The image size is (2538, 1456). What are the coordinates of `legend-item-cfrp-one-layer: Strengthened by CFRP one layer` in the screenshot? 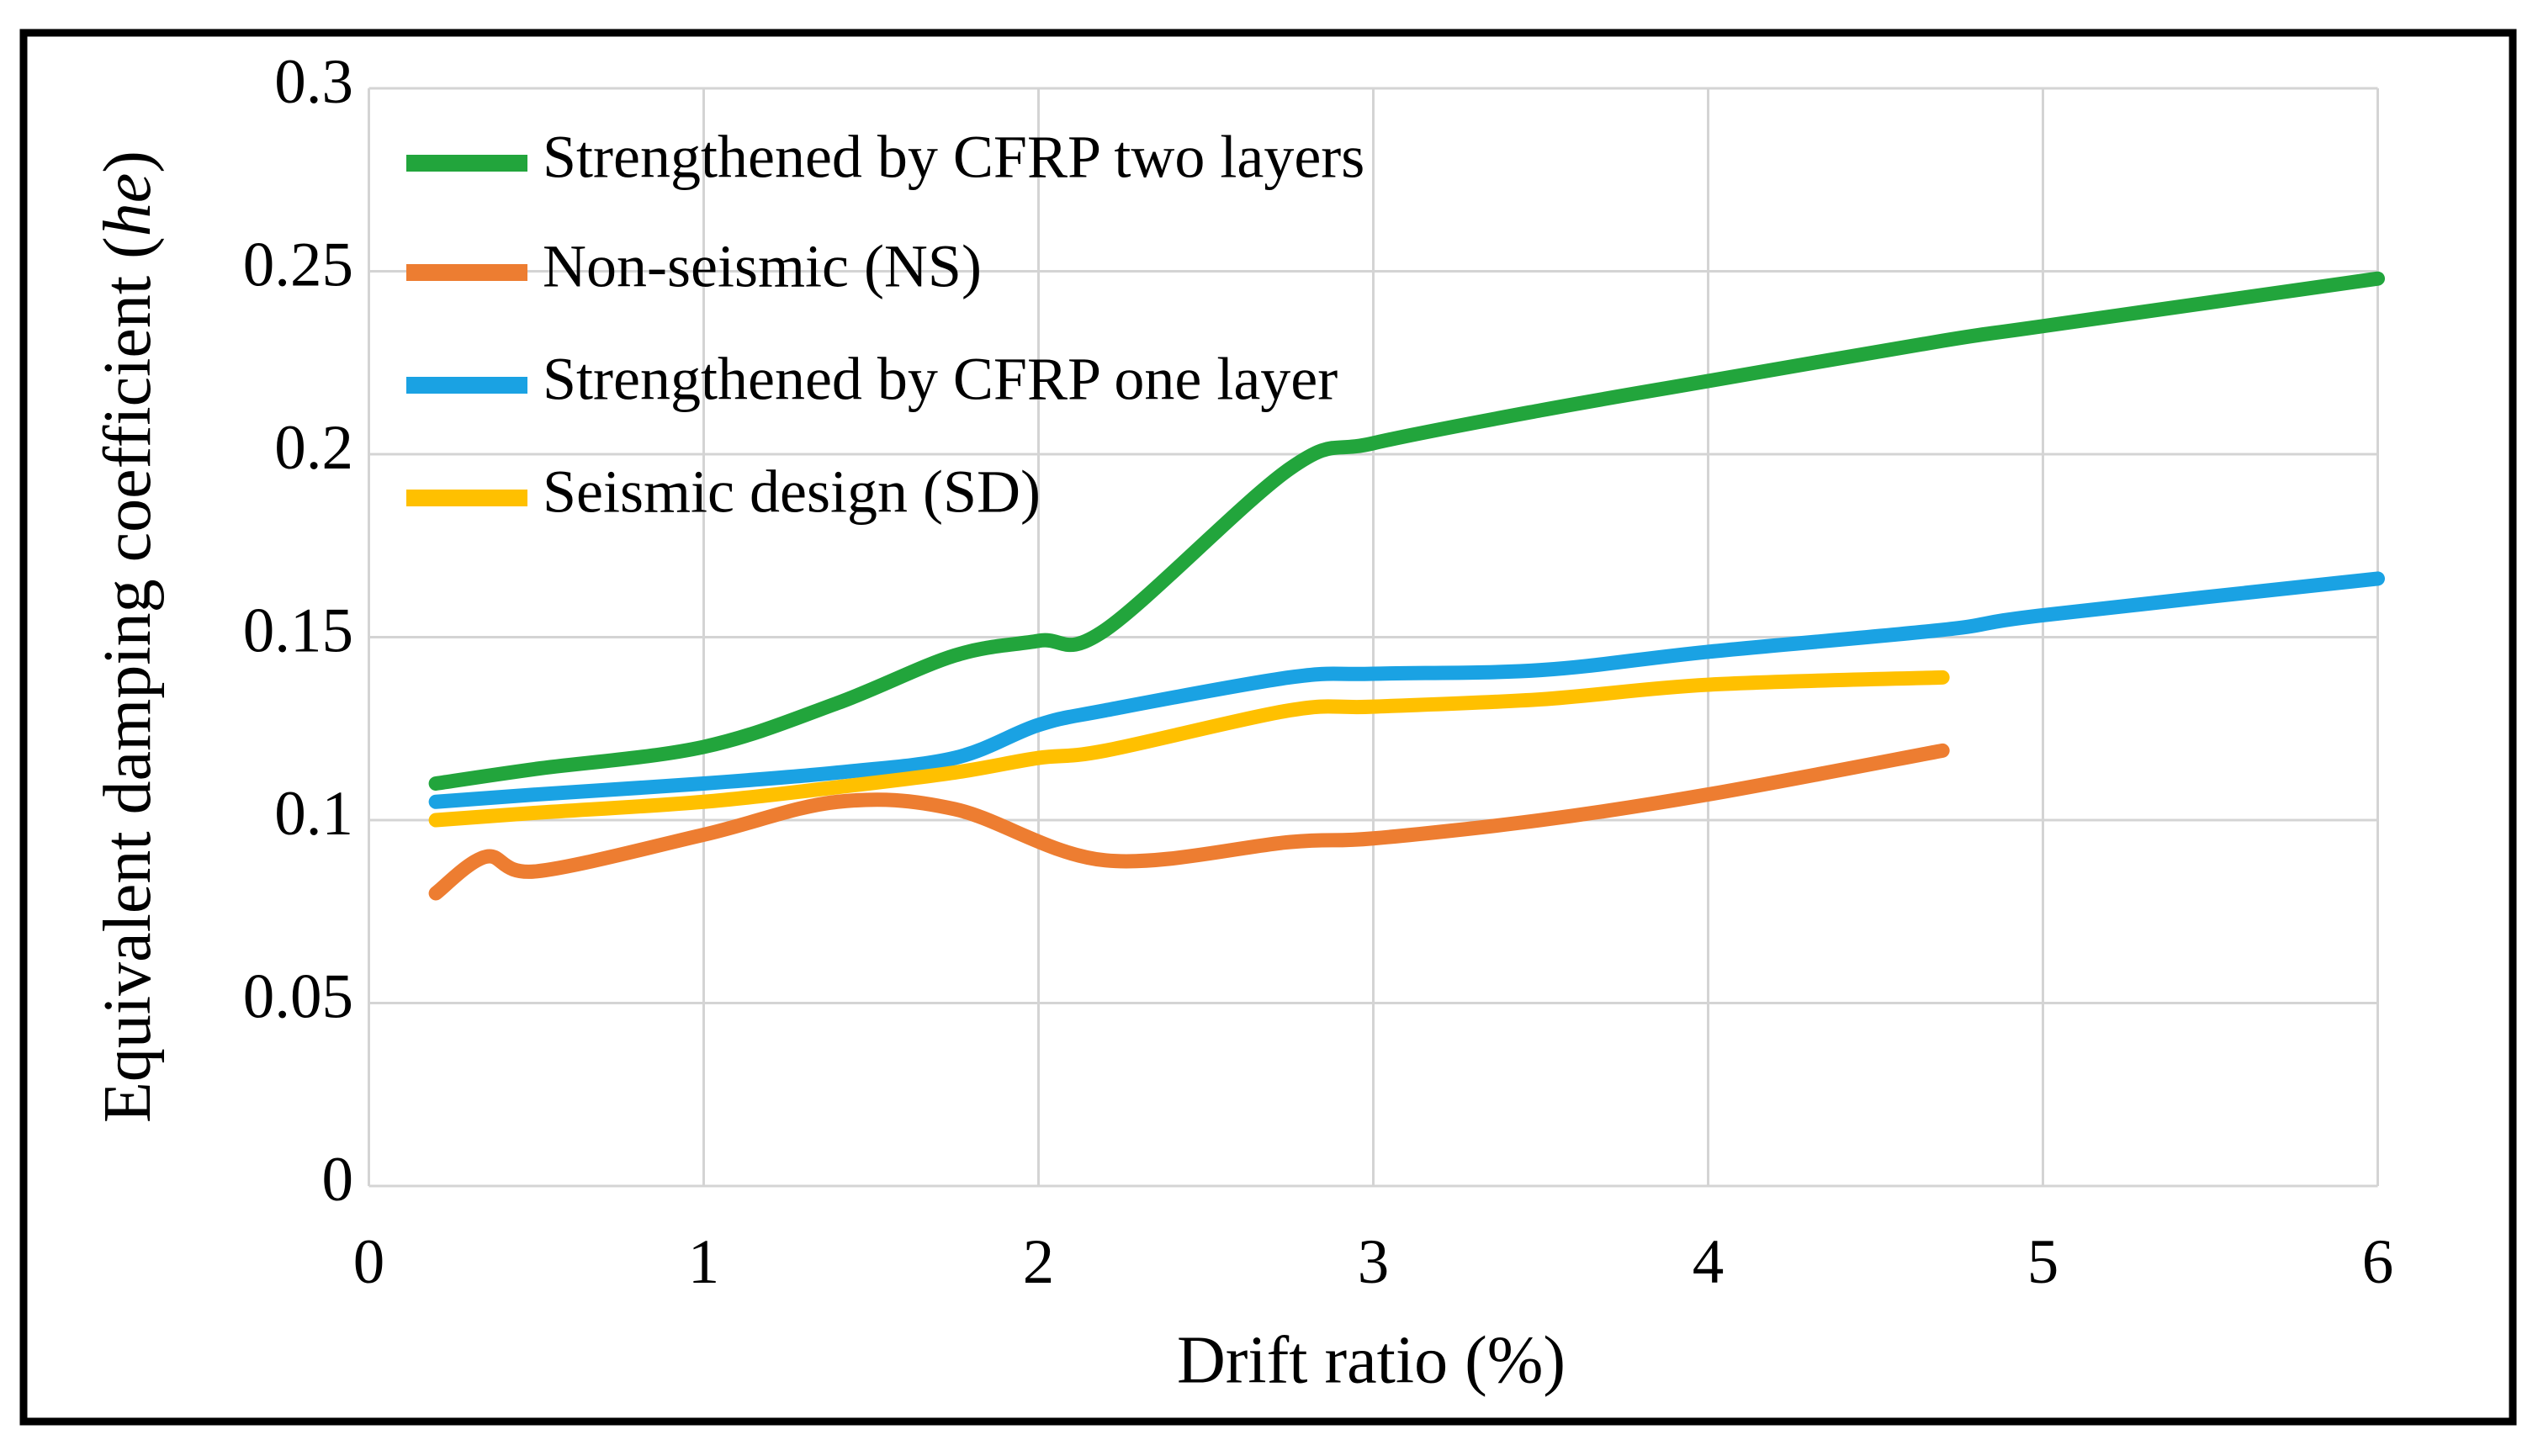 It's located at (872, 379).